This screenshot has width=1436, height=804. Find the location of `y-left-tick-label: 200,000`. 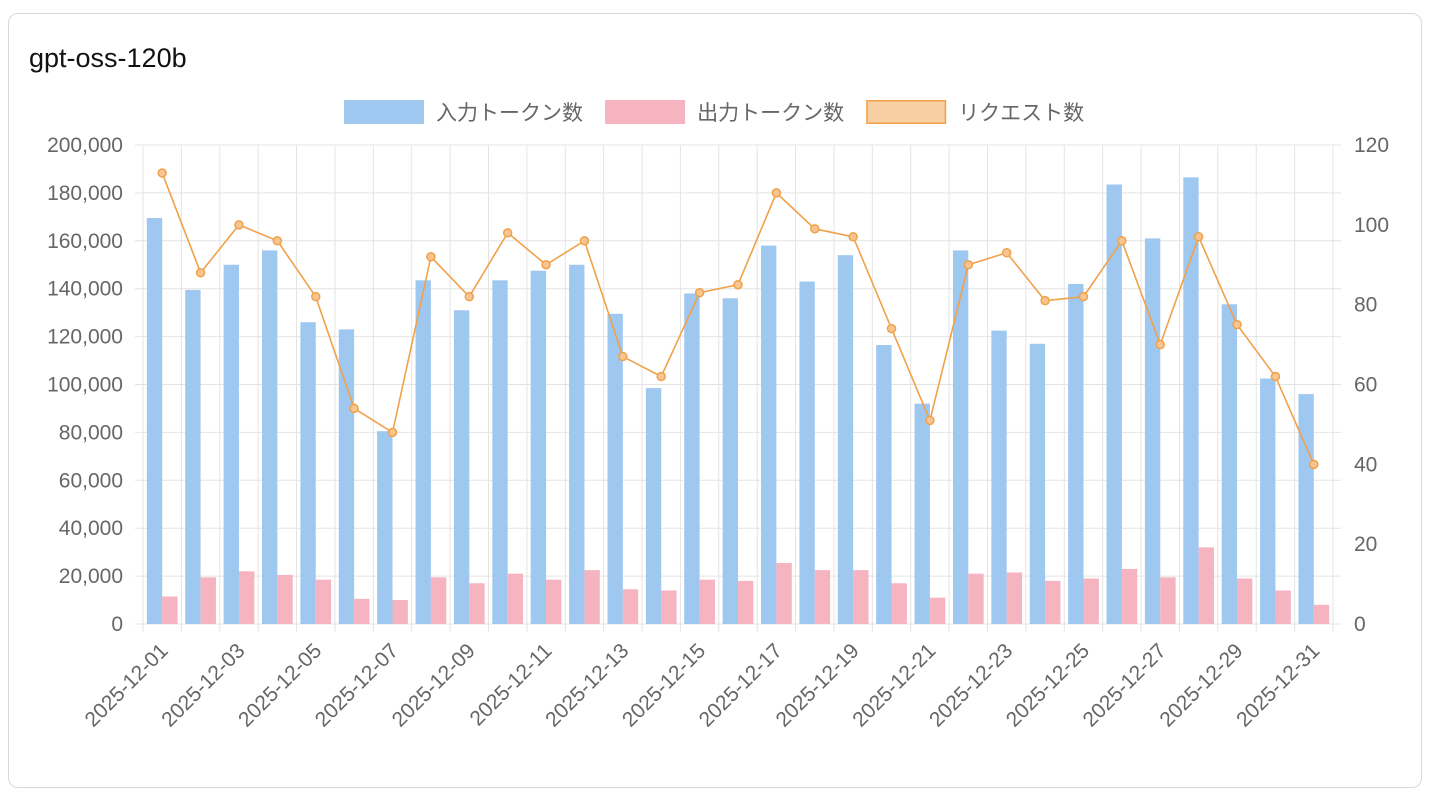

y-left-tick-label: 200,000 is located at coordinates (85, 145).